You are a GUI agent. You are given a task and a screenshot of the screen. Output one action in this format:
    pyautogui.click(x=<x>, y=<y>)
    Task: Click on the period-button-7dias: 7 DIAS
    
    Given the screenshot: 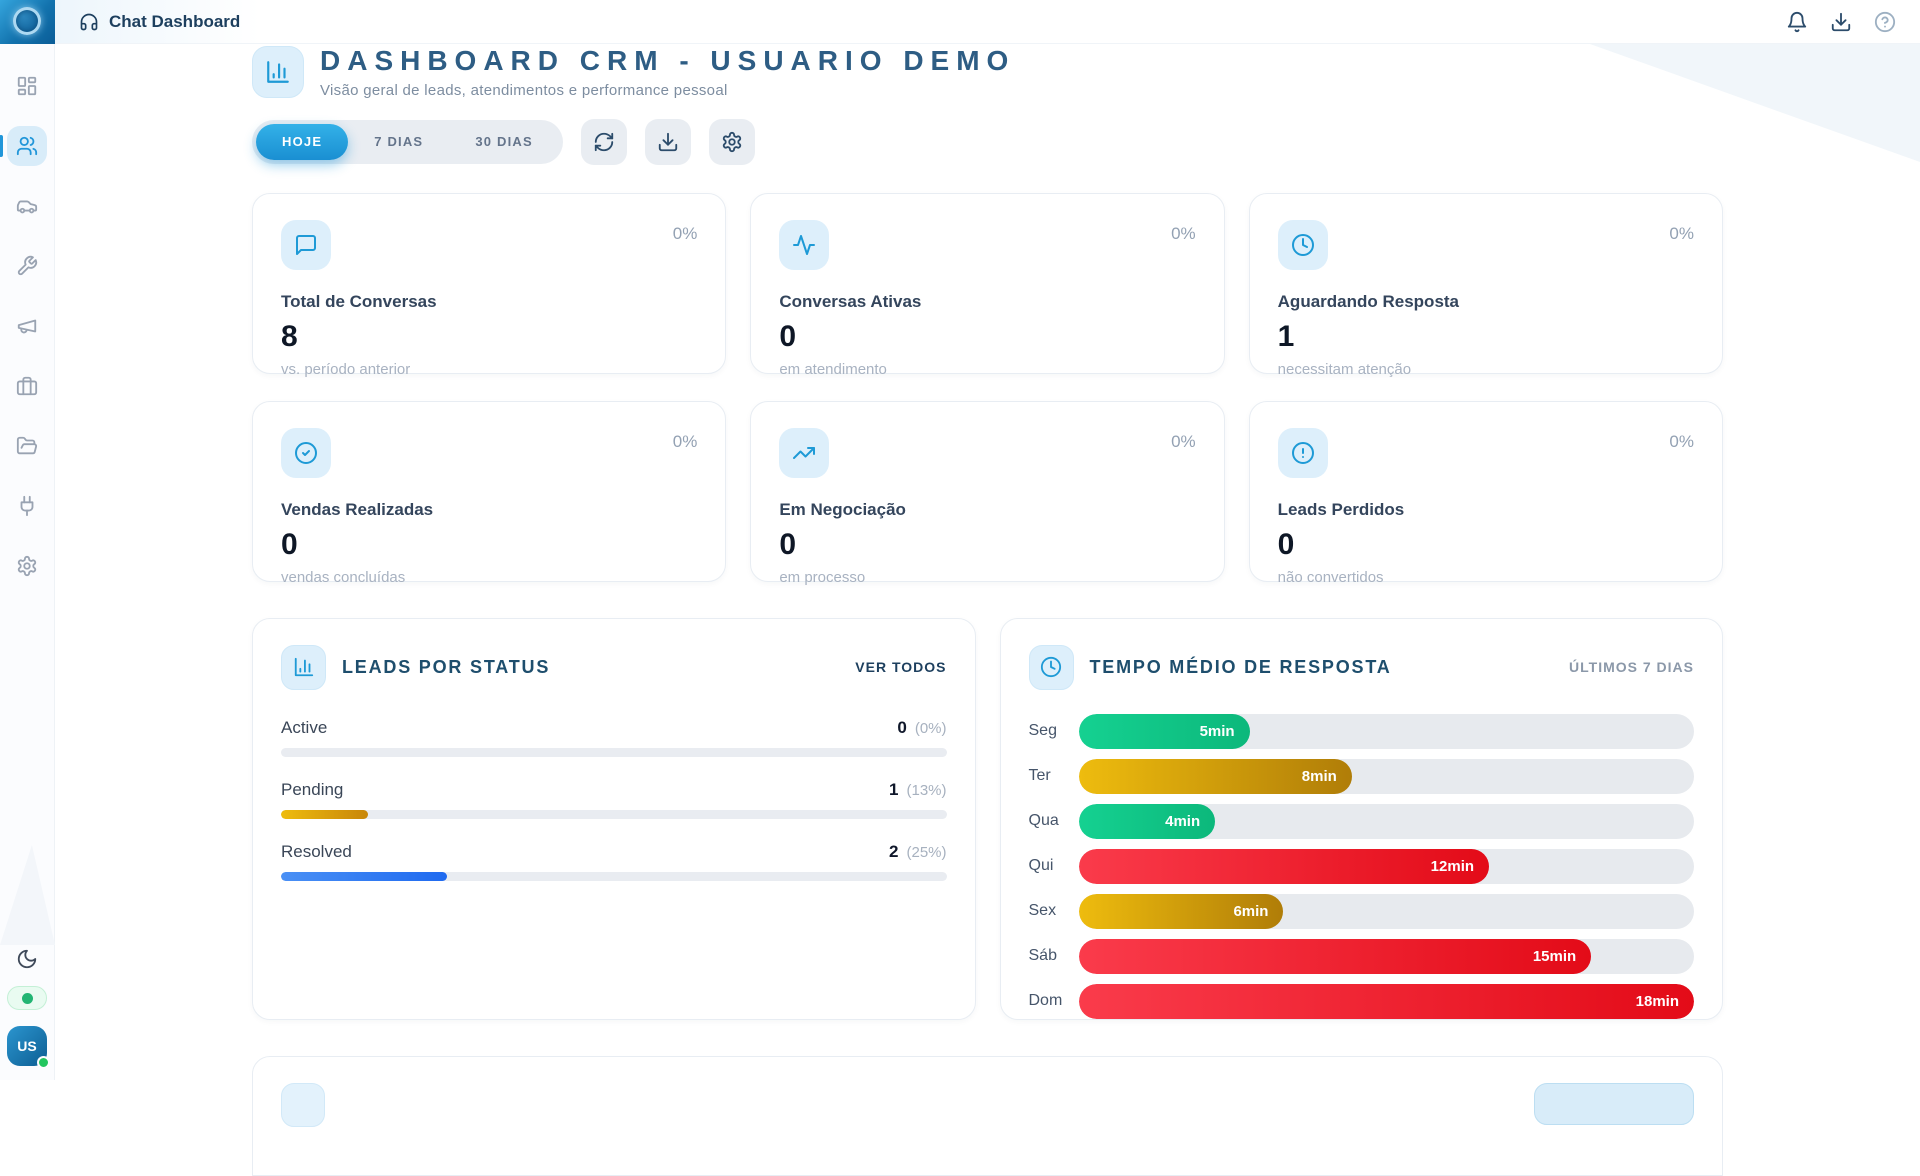 What is the action you would take?
    pyautogui.click(x=398, y=142)
    